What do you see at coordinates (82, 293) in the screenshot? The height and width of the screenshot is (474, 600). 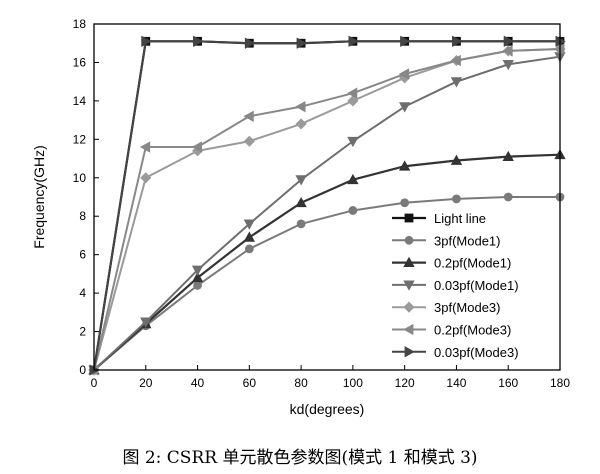 I see `y-tick-label: 4` at bounding box center [82, 293].